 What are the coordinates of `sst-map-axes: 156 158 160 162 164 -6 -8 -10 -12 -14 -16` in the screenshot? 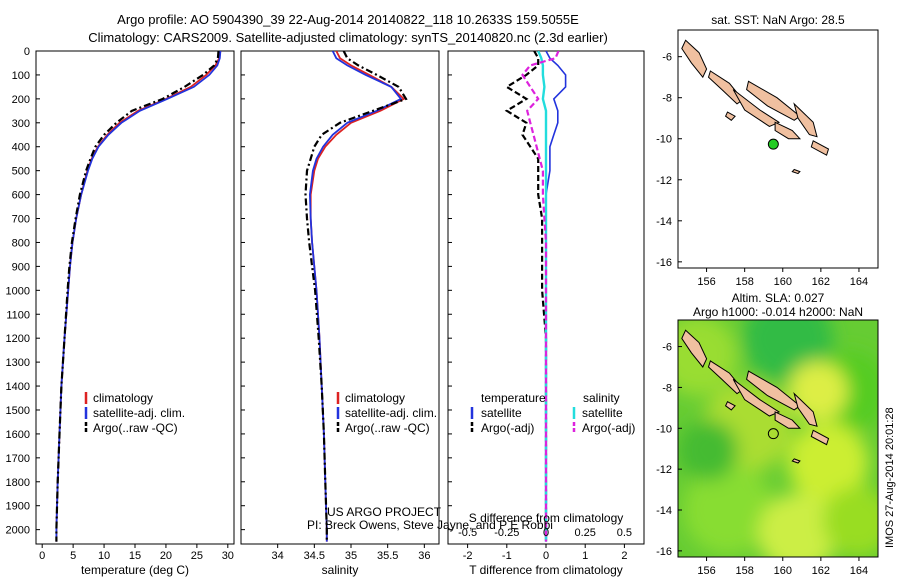 It's located at (762, 170).